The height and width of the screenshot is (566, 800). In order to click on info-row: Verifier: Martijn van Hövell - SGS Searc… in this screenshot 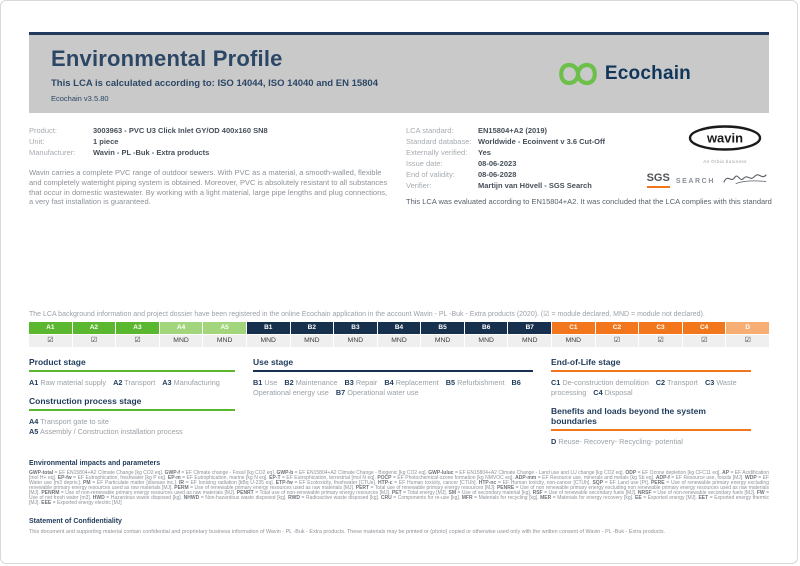, I will do `click(556, 185)`.